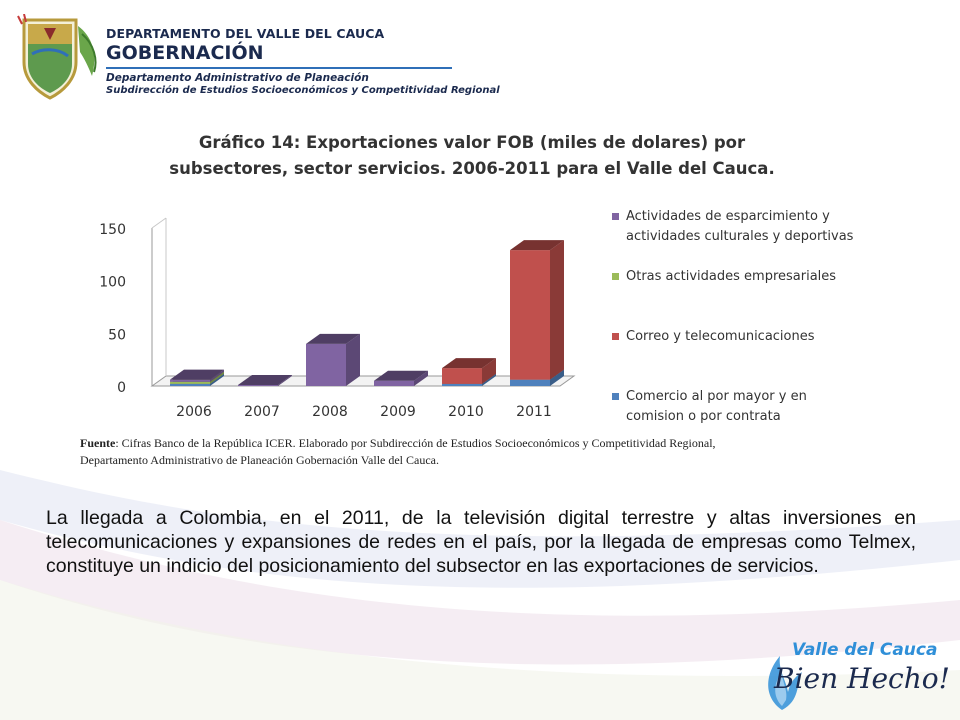  I want to click on logo-line-1: Valle del Cauca, so click(865, 650).